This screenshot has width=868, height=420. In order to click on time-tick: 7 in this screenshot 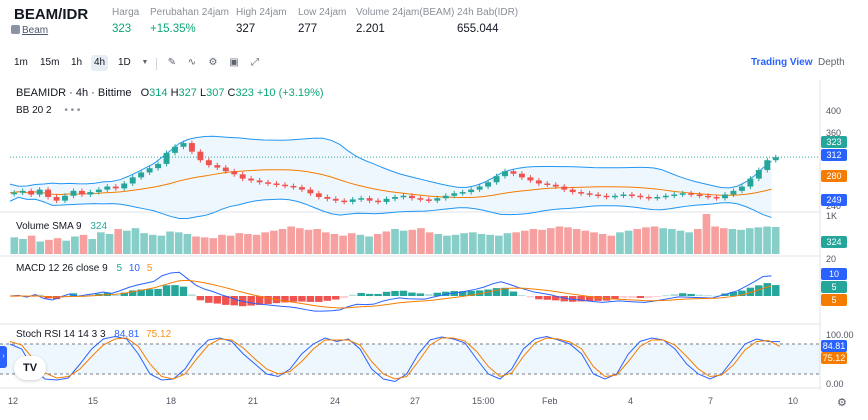, I will do `click(711, 401)`.